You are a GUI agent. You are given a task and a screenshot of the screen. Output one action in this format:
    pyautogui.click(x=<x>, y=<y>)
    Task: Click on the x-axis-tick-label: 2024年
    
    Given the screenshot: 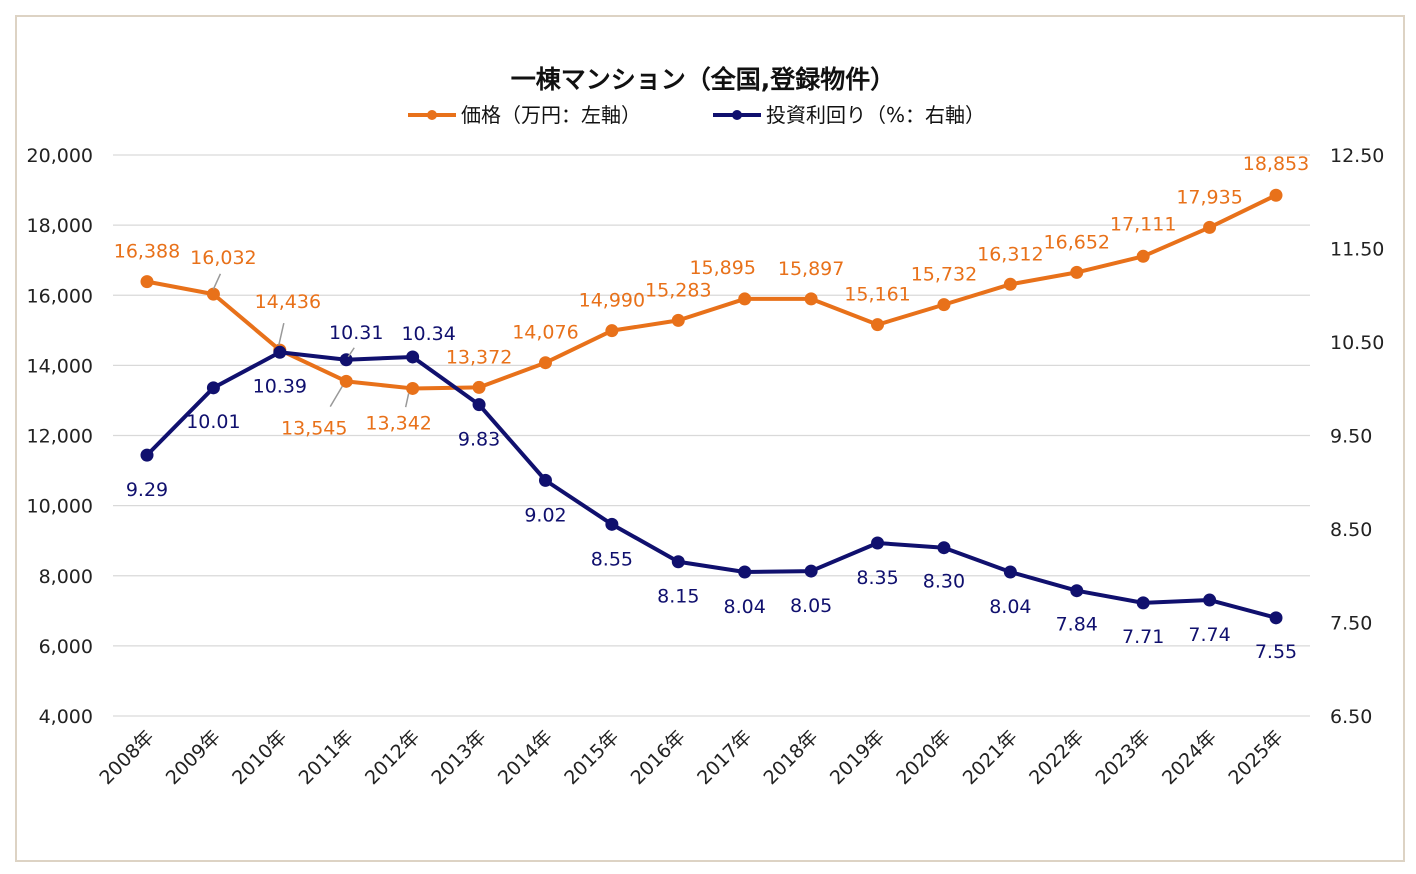 What is the action you would take?
    pyautogui.click(x=1189, y=757)
    